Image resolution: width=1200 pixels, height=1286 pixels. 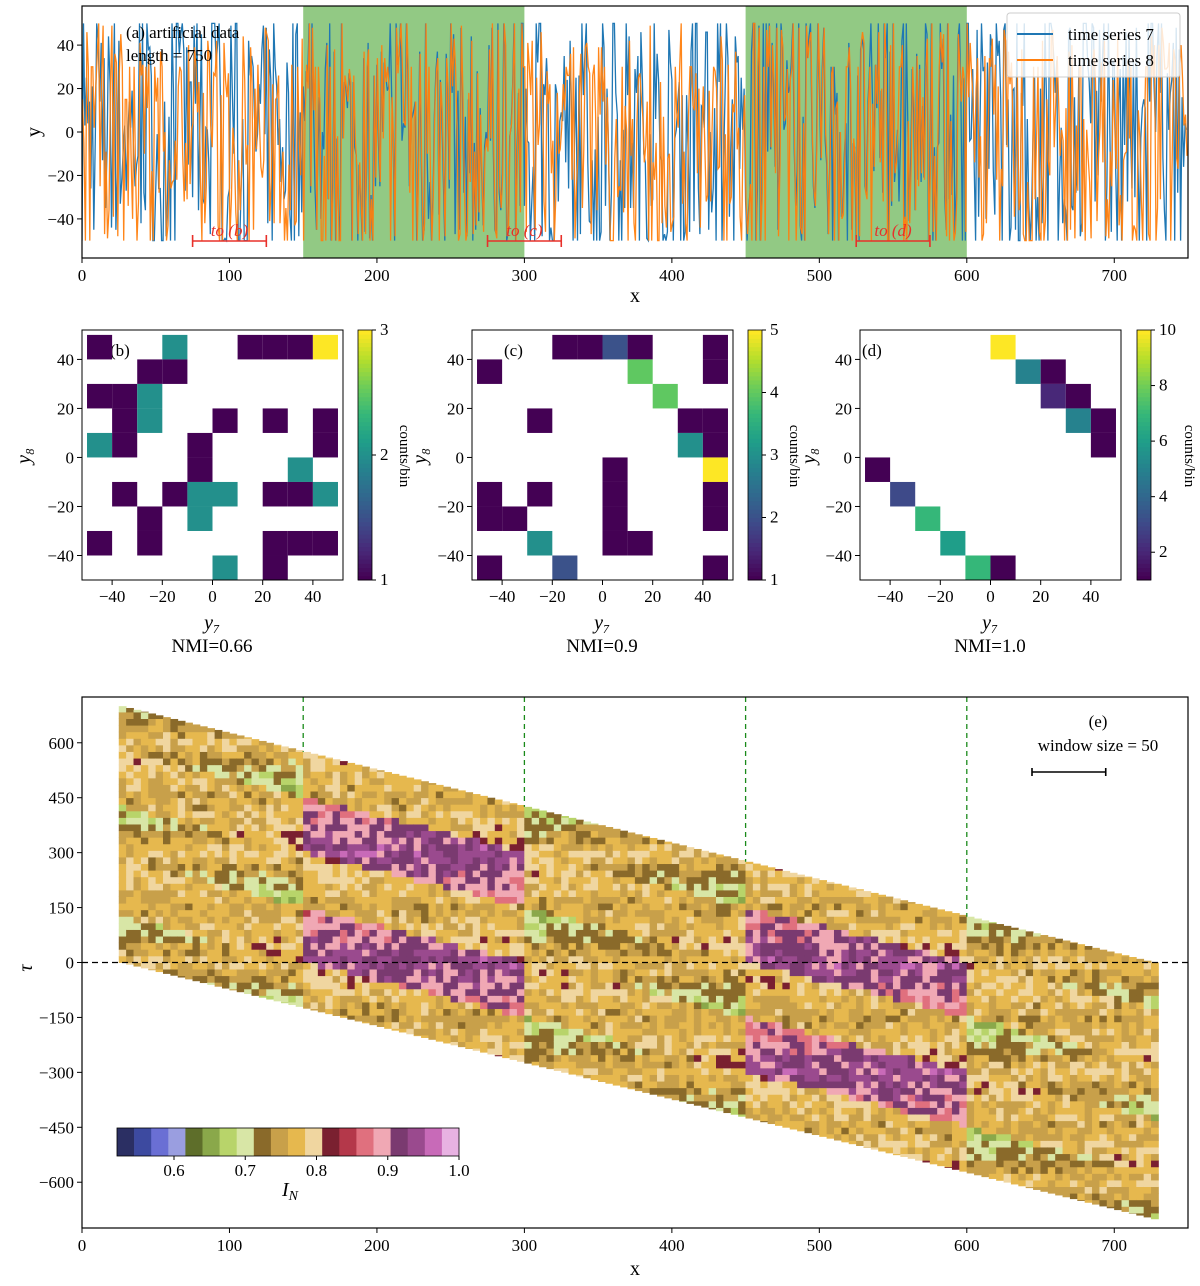 What do you see at coordinates (890, 596) in the screenshot?
I see `x-tick-label: −40` at bounding box center [890, 596].